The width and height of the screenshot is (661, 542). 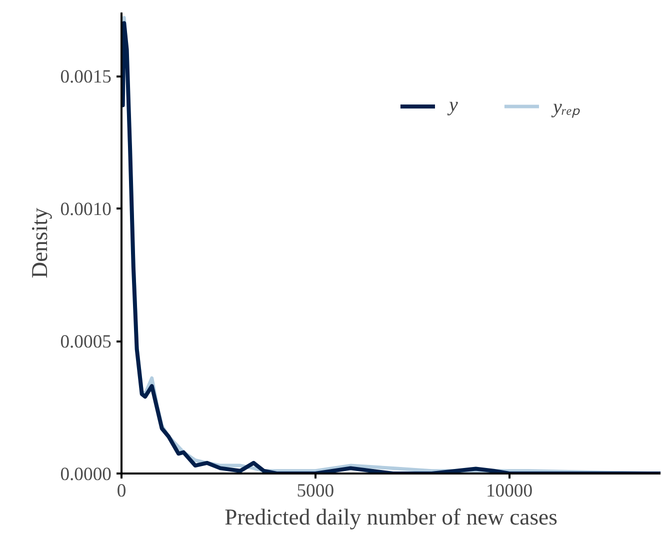 What do you see at coordinates (566, 107) in the screenshot?
I see `legend-label: yᵣₑₚ` at bounding box center [566, 107].